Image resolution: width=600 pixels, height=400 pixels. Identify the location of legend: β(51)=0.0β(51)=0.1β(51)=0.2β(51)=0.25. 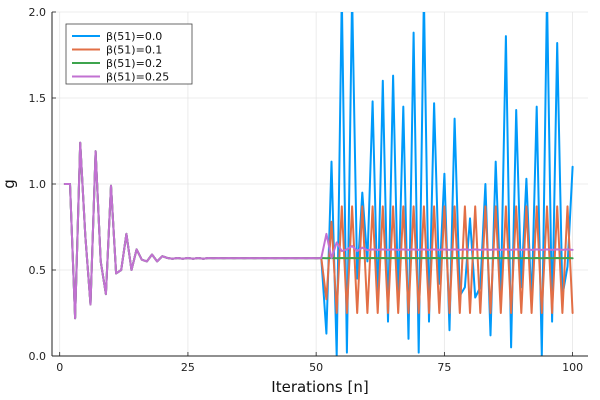
(129, 54).